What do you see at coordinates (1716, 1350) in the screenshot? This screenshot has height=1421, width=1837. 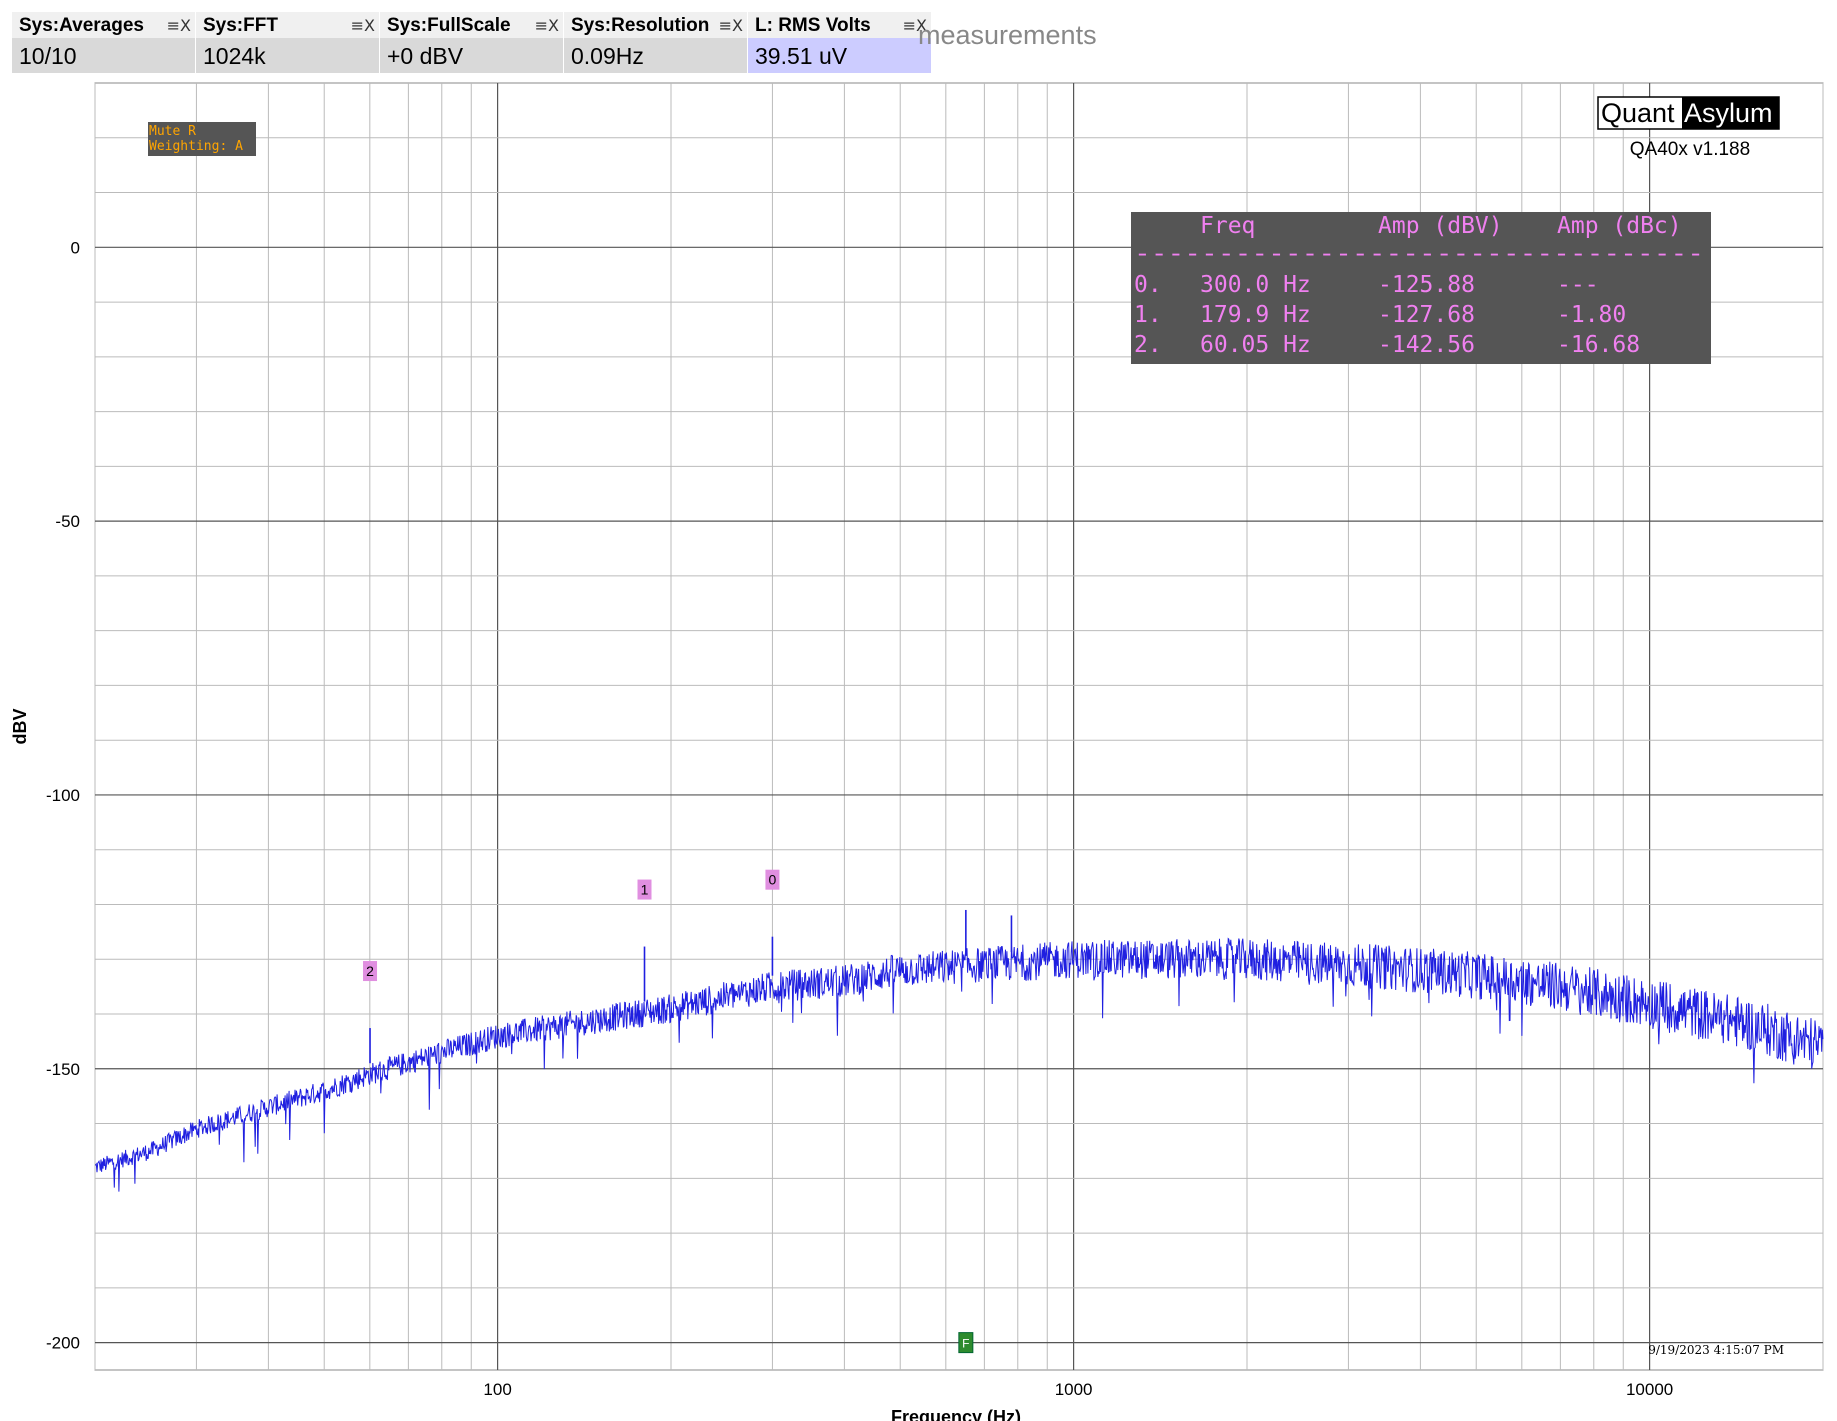 I see `timestamp: 9/19/2023 4:15:07 PM` at bounding box center [1716, 1350].